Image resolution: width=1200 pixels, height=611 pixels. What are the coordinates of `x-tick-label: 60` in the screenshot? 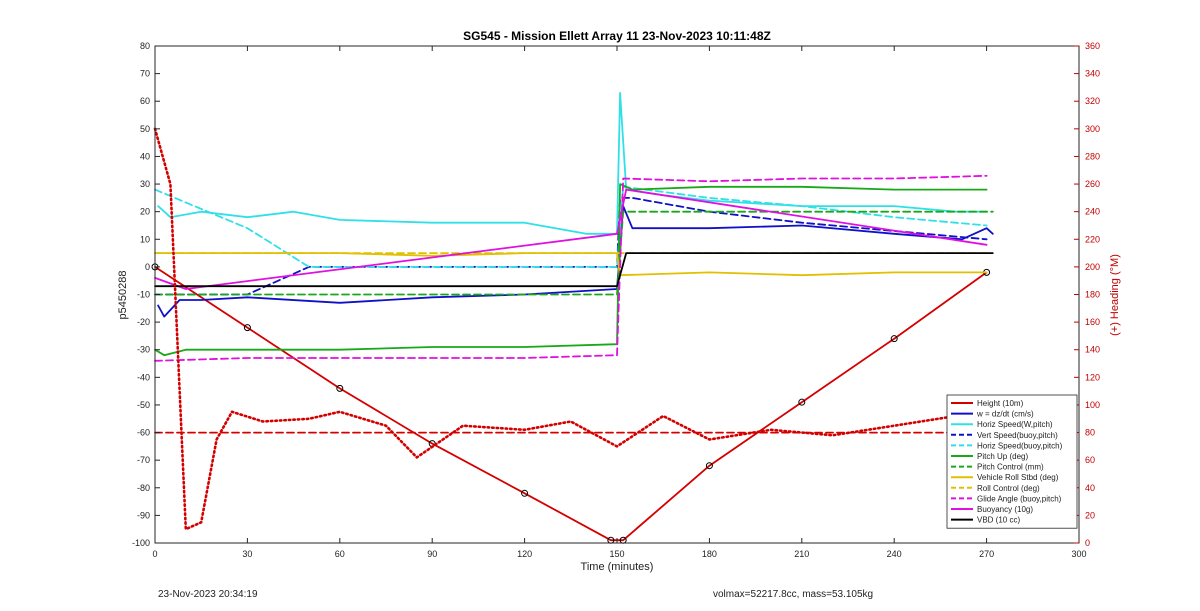 It's located at (340, 554).